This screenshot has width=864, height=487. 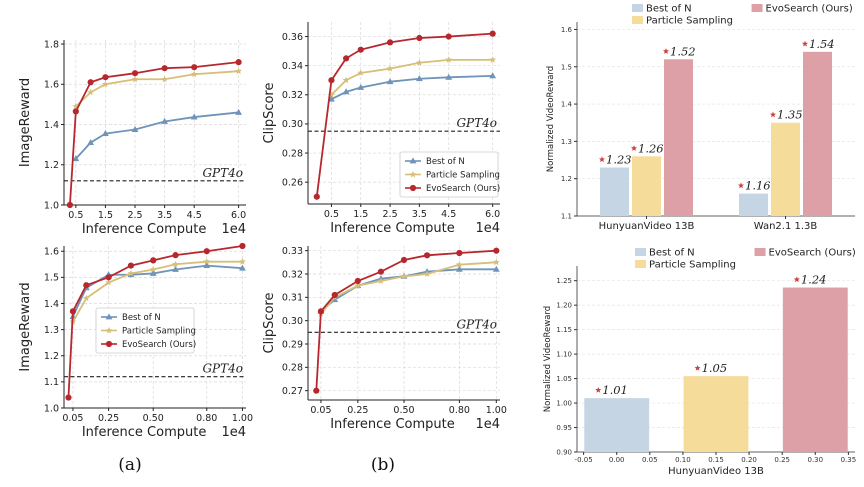 I want to click on caption-b: (b), so click(x=383, y=465).